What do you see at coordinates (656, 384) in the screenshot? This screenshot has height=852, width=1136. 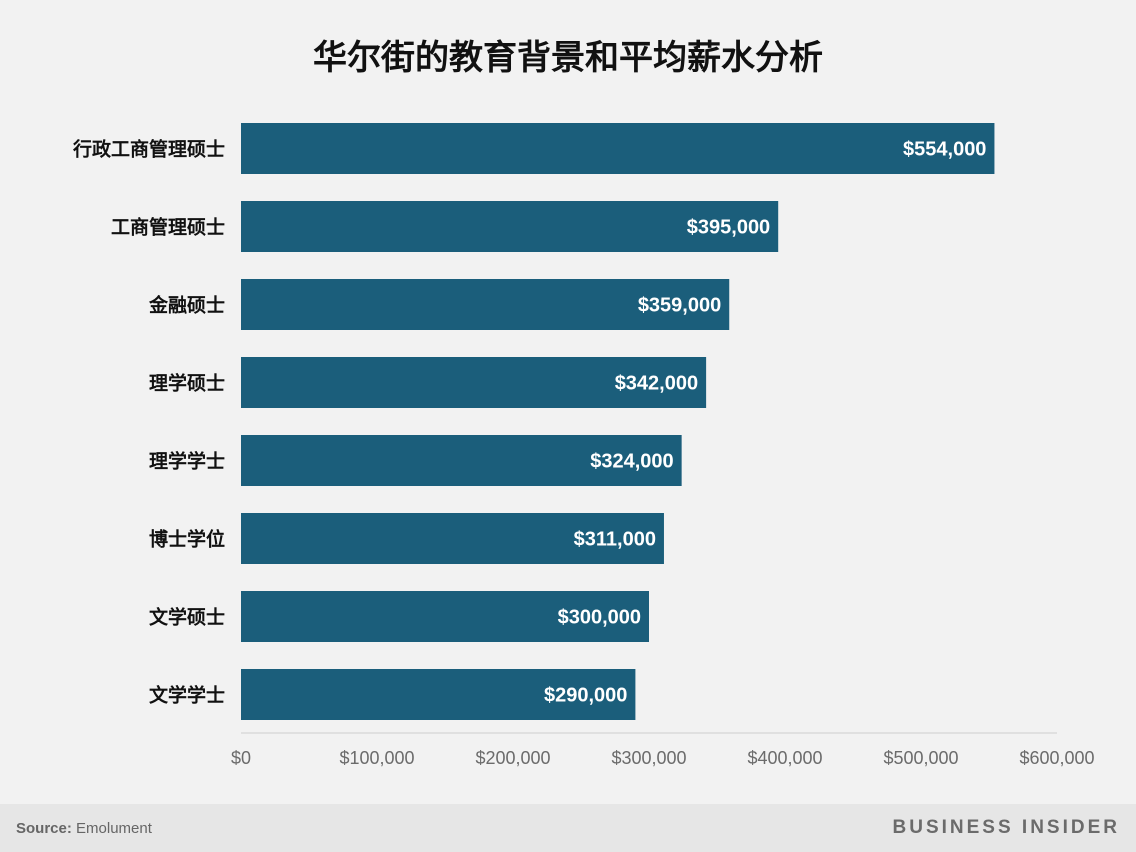 I see `value-label-3: $342,000` at bounding box center [656, 384].